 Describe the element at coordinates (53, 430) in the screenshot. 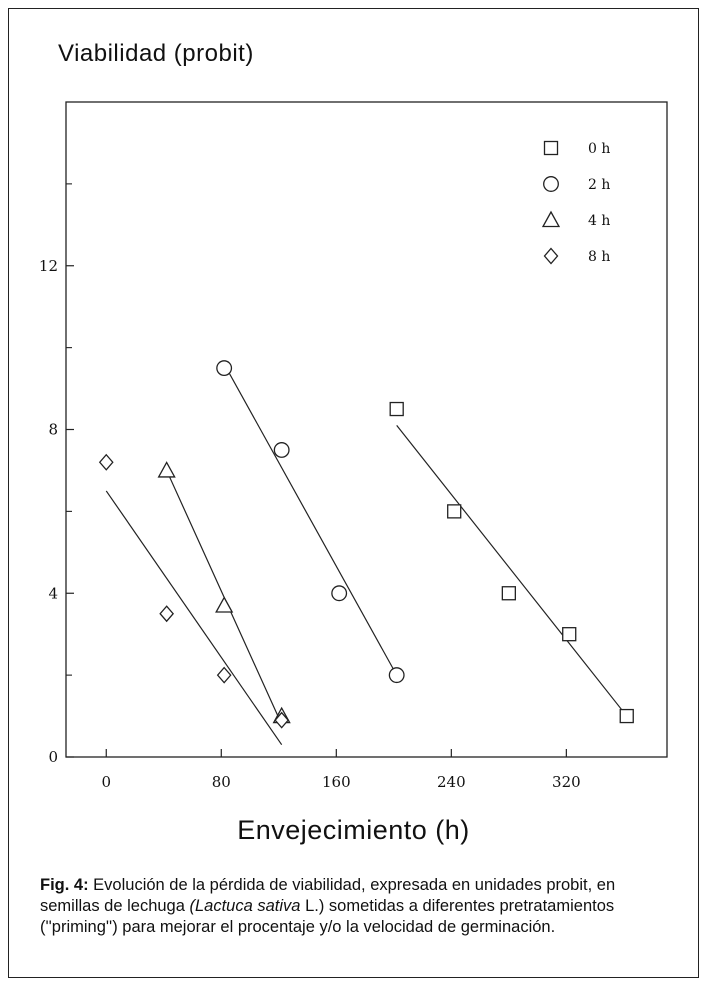

I see `y-tick-label: 8` at that location.